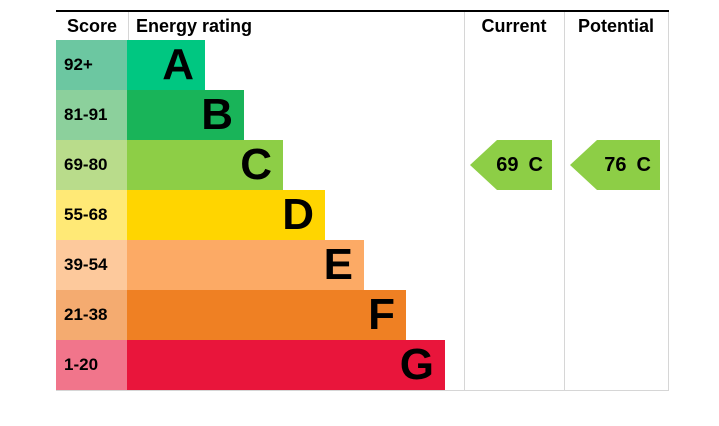 This screenshot has width=719, height=426. I want to click on divider-current-left, so click(464, 201).